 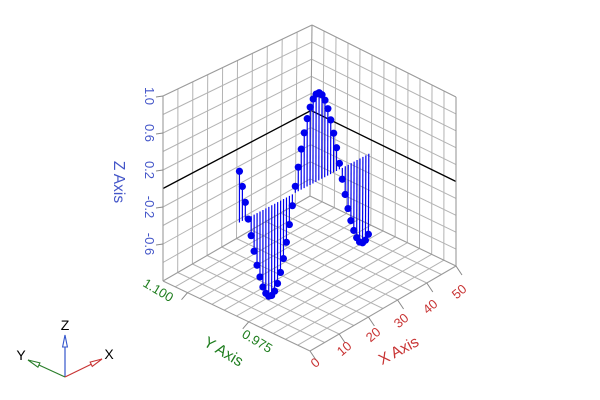 I want to click on x-axis-edge, so click(x=383, y=308).